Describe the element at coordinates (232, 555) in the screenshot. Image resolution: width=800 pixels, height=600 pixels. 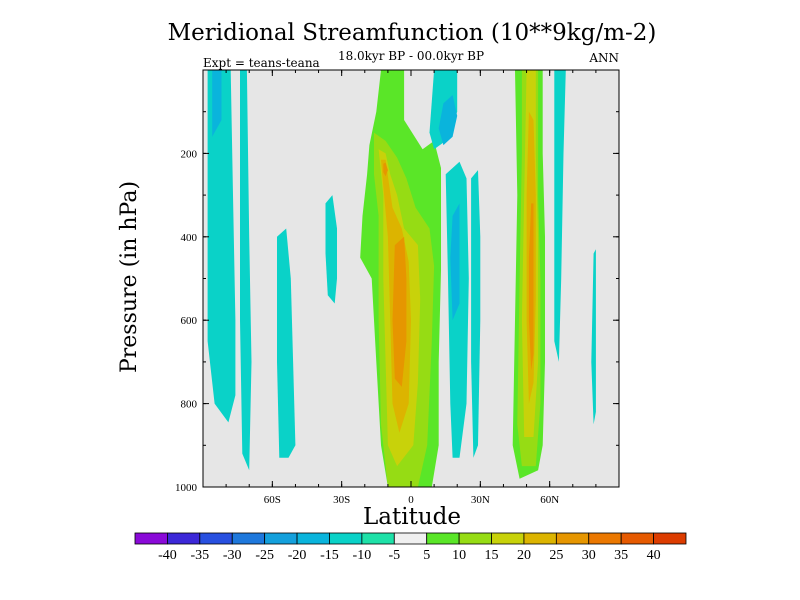
I see `colorbar-label: -30` at that location.